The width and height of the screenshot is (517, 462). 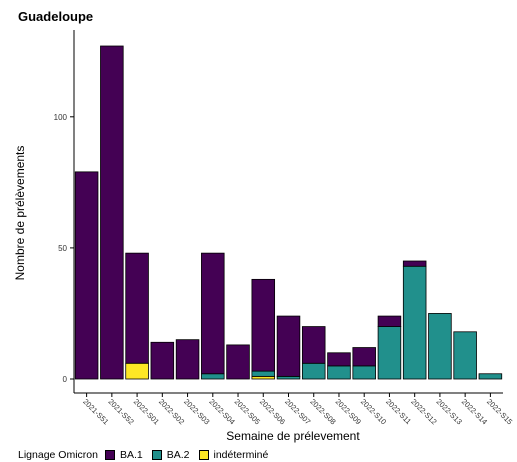 I want to click on y-ticks: 0 50 100, so click(x=64, y=248).